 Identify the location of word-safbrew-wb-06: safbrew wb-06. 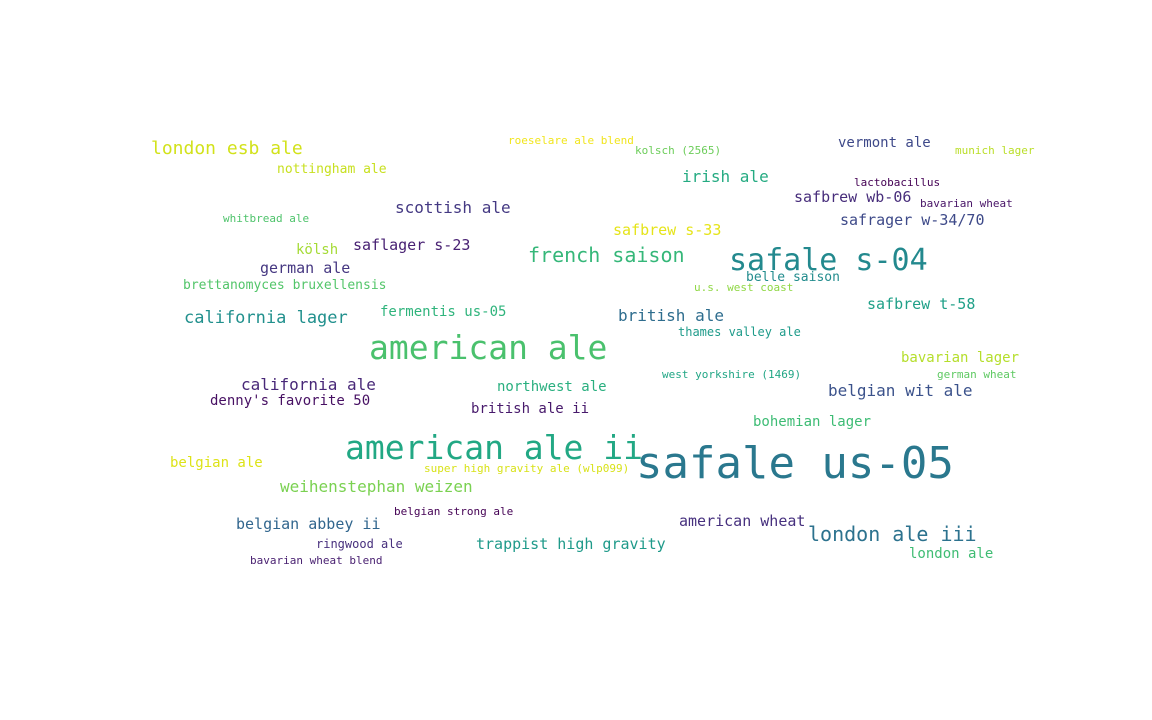
(853, 197).